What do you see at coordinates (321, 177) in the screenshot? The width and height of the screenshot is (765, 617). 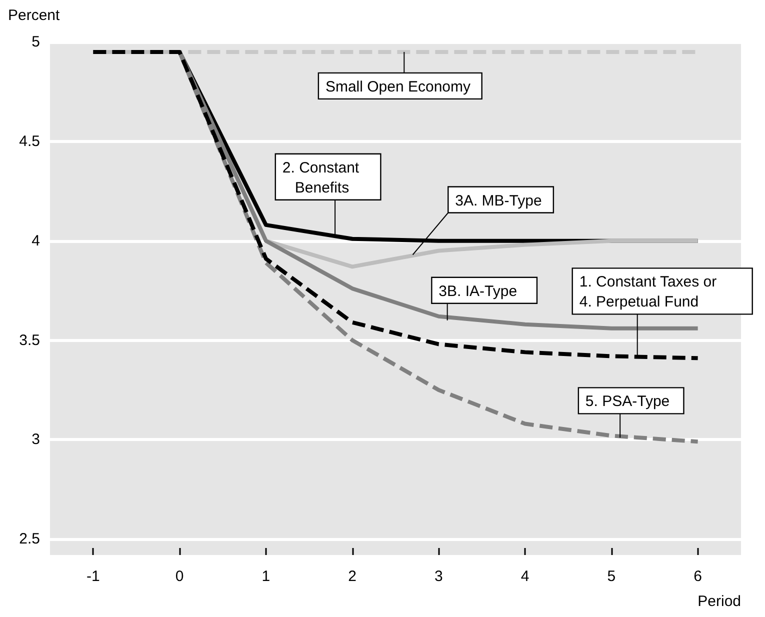 I see `annotation: 2. Constant Benefits` at bounding box center [321, 177].